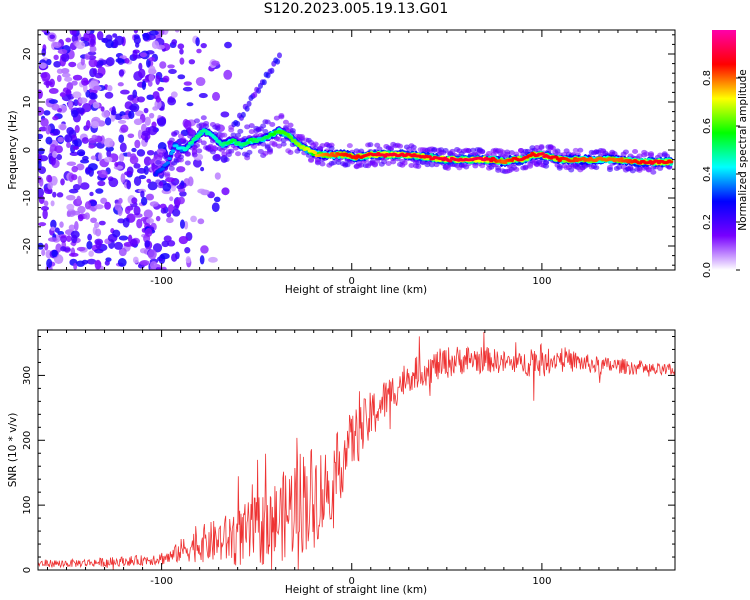 This screenshot has height=600, width=750. Describe the element at coordinates (707, 78) in the screenshot. I see `colorbar-tick-label: 0.8` at that location.